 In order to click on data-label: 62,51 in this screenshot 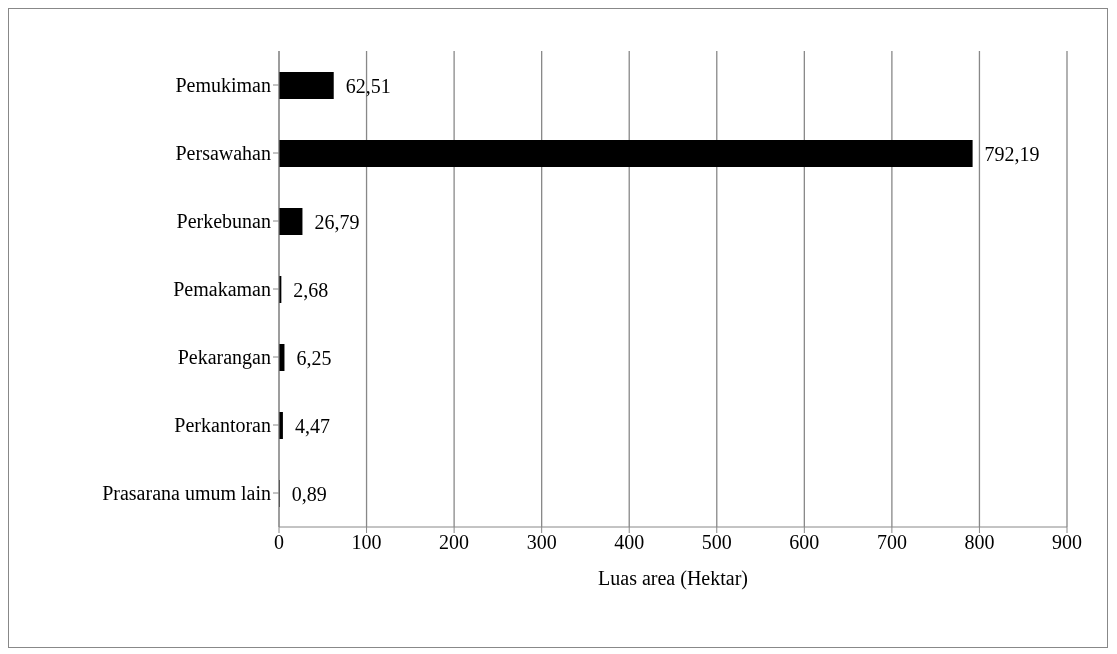, I will do `click(368, 85)`.